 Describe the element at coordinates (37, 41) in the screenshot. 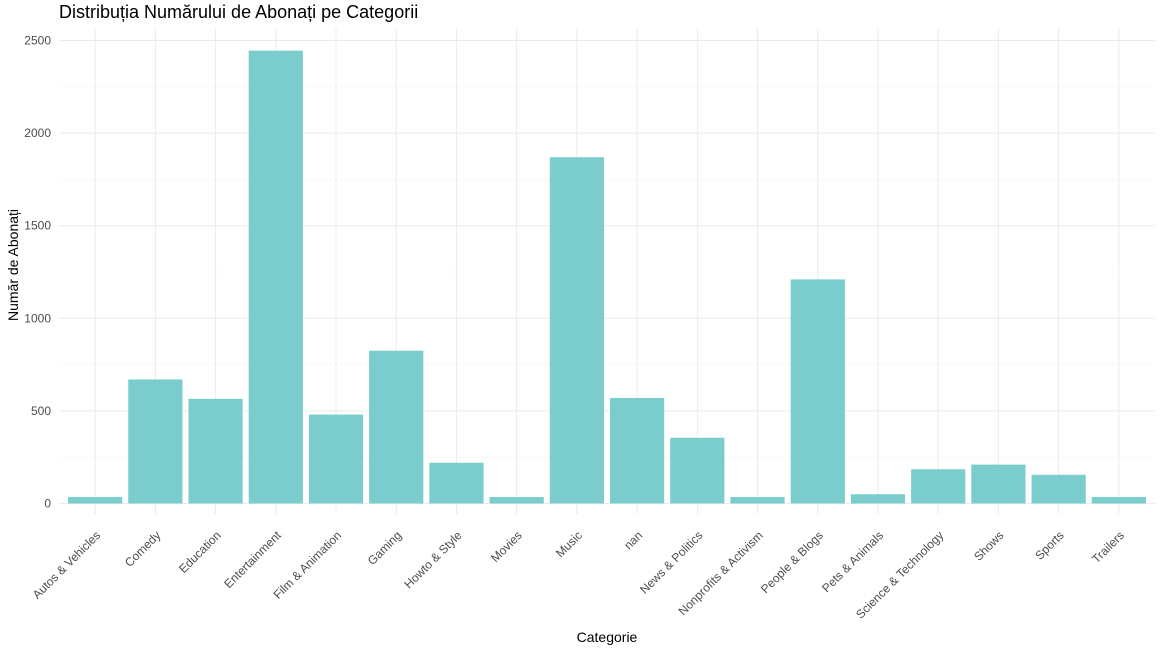

I see `y-tick-label: 2500` at that location.